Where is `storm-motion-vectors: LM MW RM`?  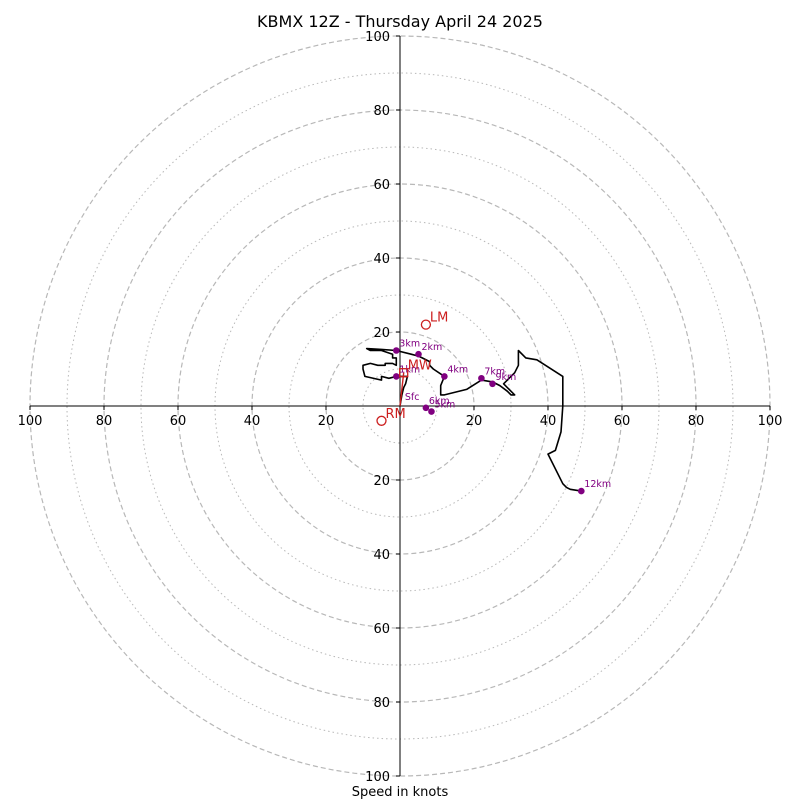
storm-motion-vectors: LM MW RM is located at coordinates (412, 368).